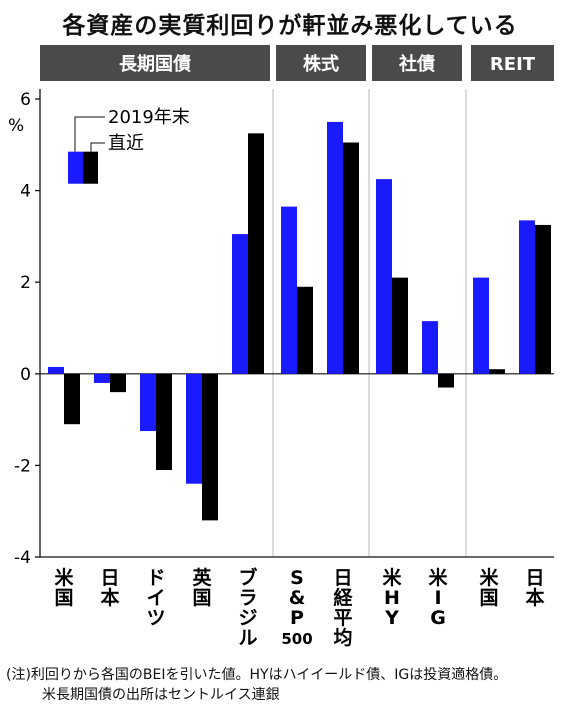  Describe the element at coordinates (75, 167) in the screenshot. I see `legend-swatch-2019-end` at that location.